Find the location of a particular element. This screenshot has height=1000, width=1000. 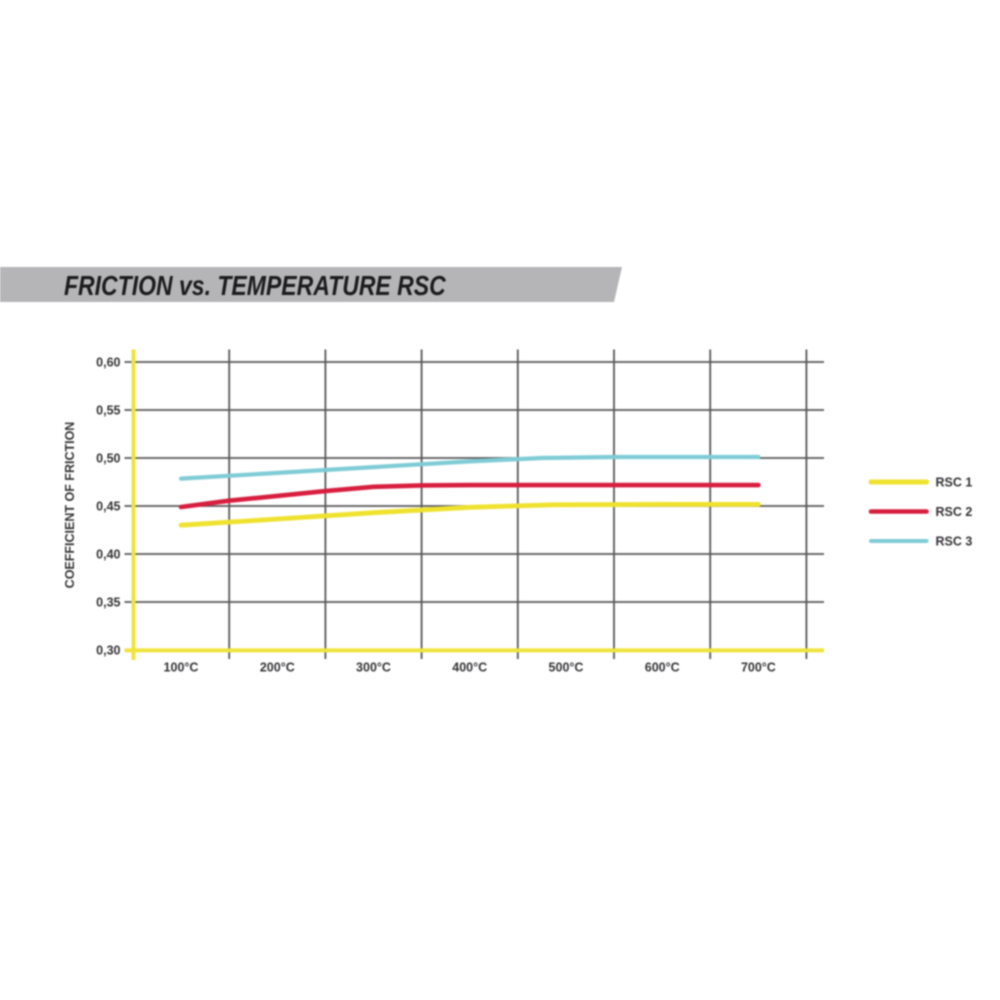

svg-text: 0,30 is located at coordinates (108, 651).